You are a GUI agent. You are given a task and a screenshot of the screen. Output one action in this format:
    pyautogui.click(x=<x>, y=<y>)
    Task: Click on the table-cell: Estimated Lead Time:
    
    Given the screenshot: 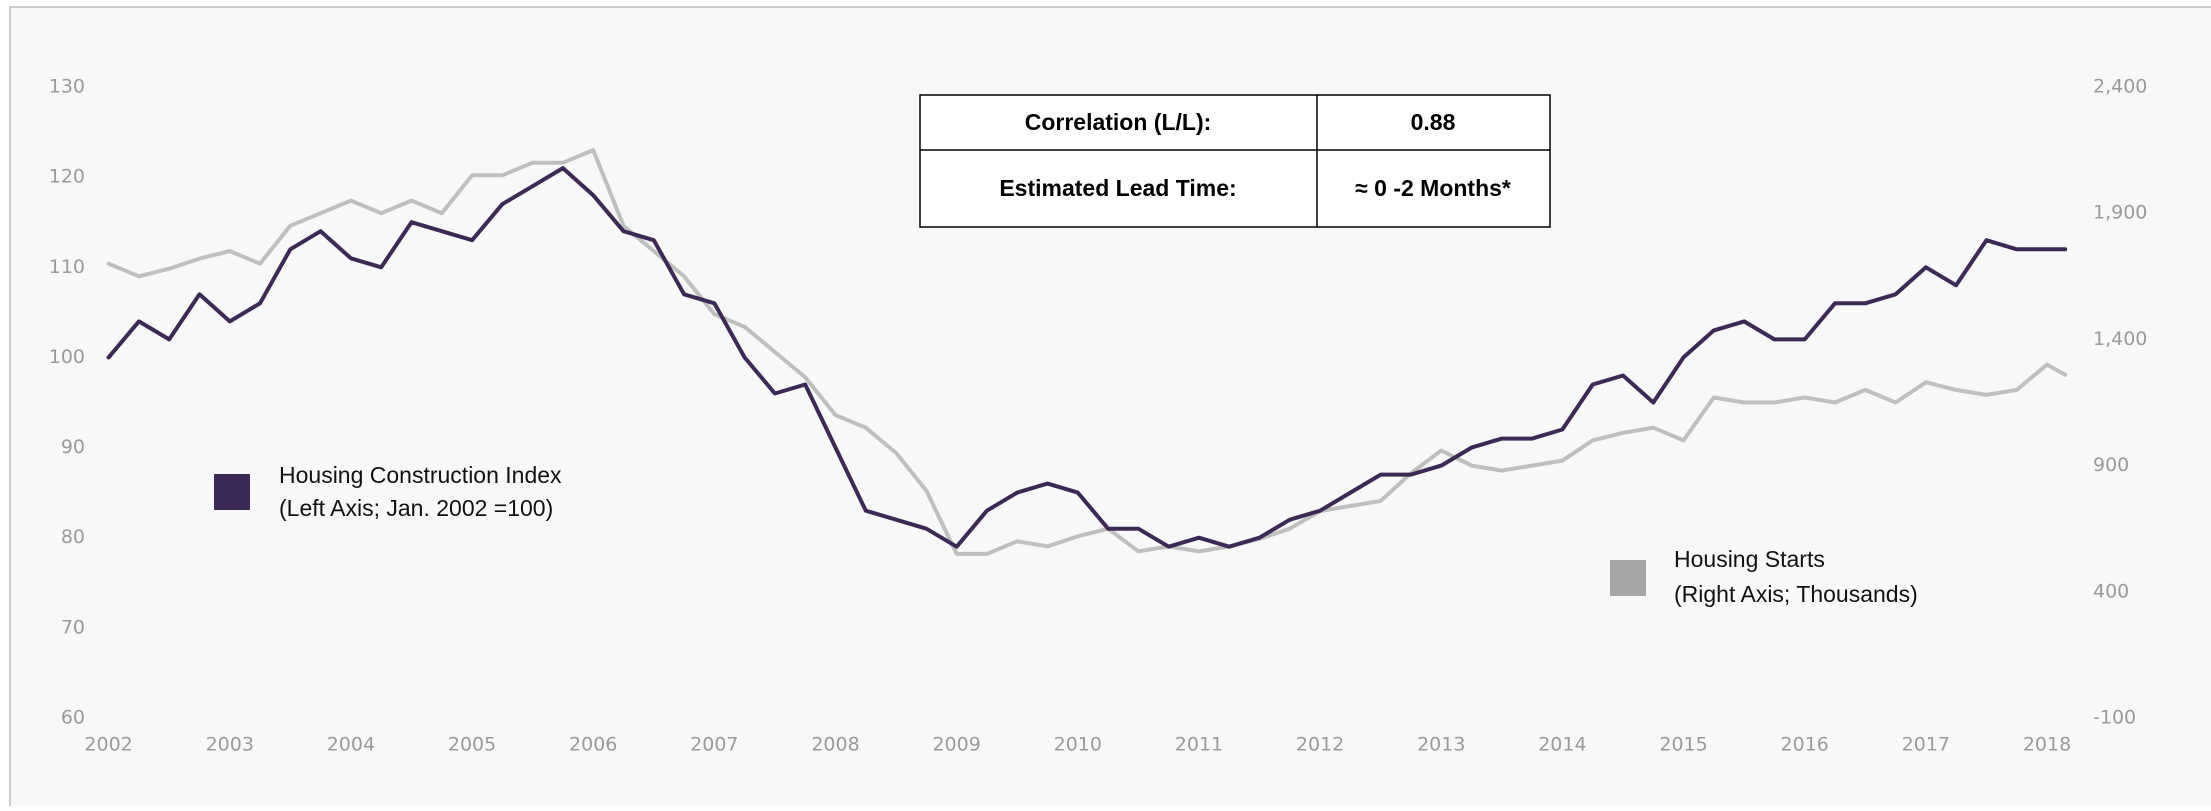 What is the action you would take?
    pyautogui.click(x=1117, y=188)
    